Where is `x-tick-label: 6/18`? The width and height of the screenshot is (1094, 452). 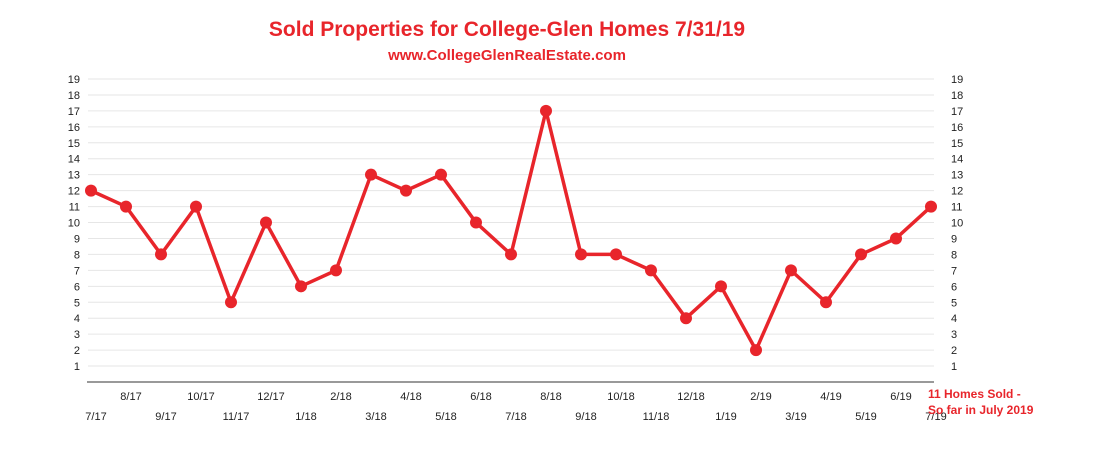
x-tick-label: 6/18 is located at coordinates (480, 397).